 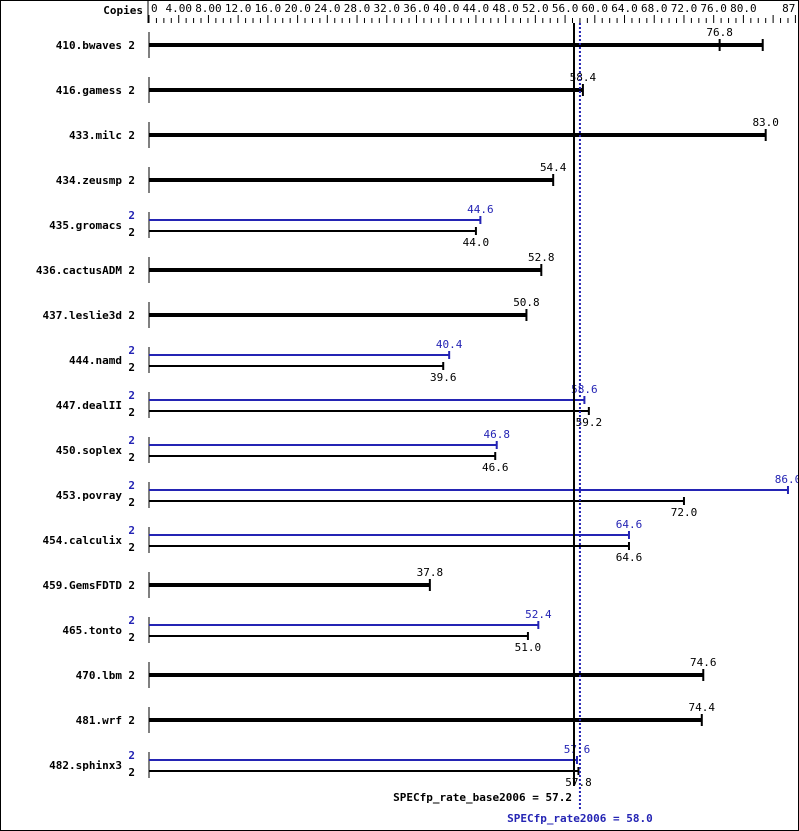 What do you see at coordinates (291, 312) in the screenshot?
I see `benchmark-row: 437.leslie3d 2 50.8` at bounding box center [291, 312].